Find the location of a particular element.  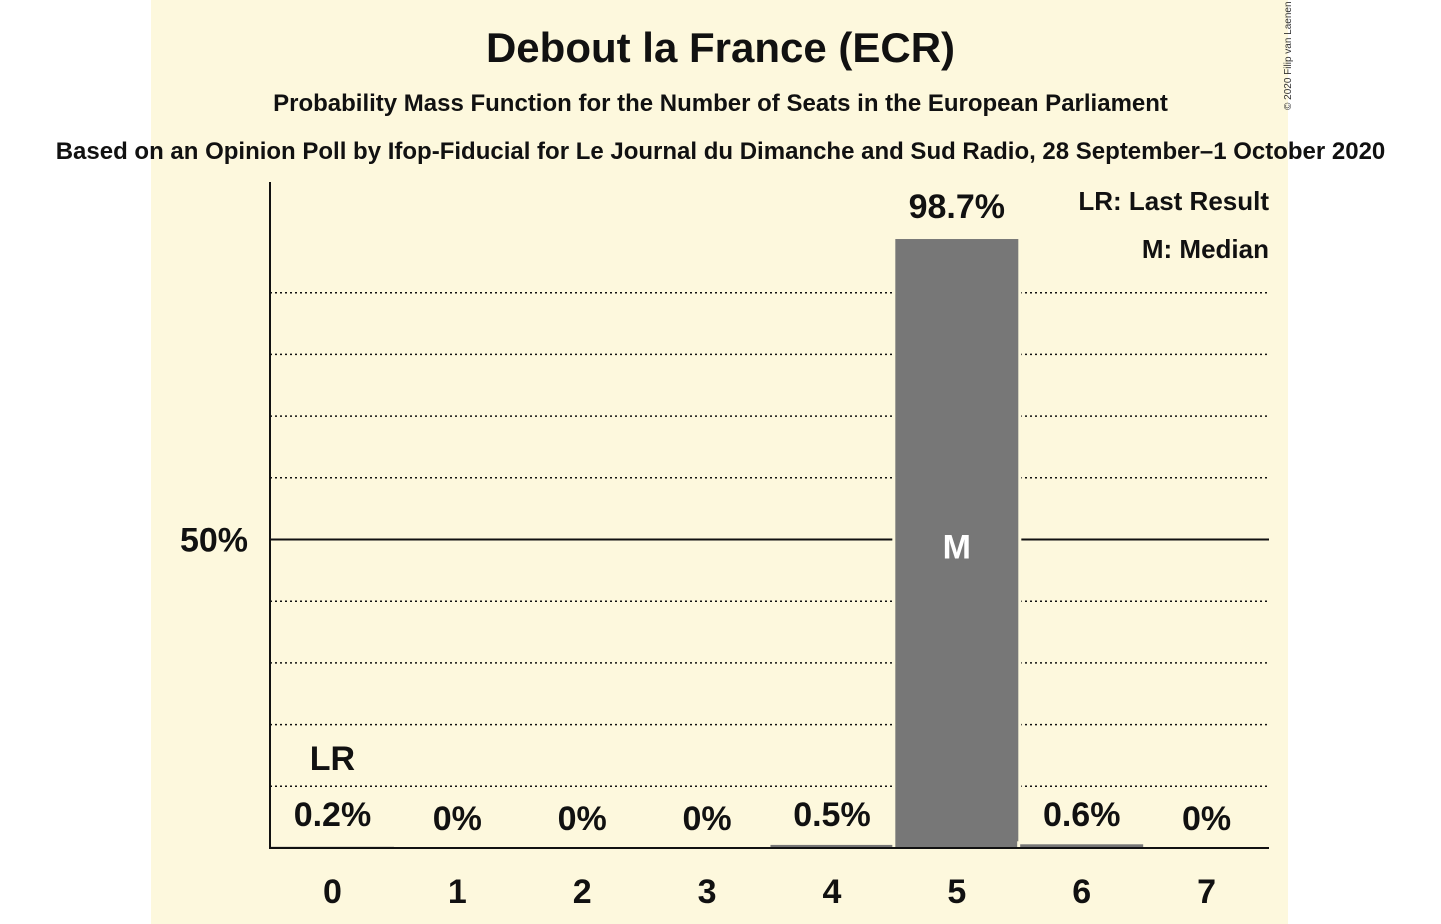

chart-title: Debout la France (ECR) is located at coordinates (720, 47).